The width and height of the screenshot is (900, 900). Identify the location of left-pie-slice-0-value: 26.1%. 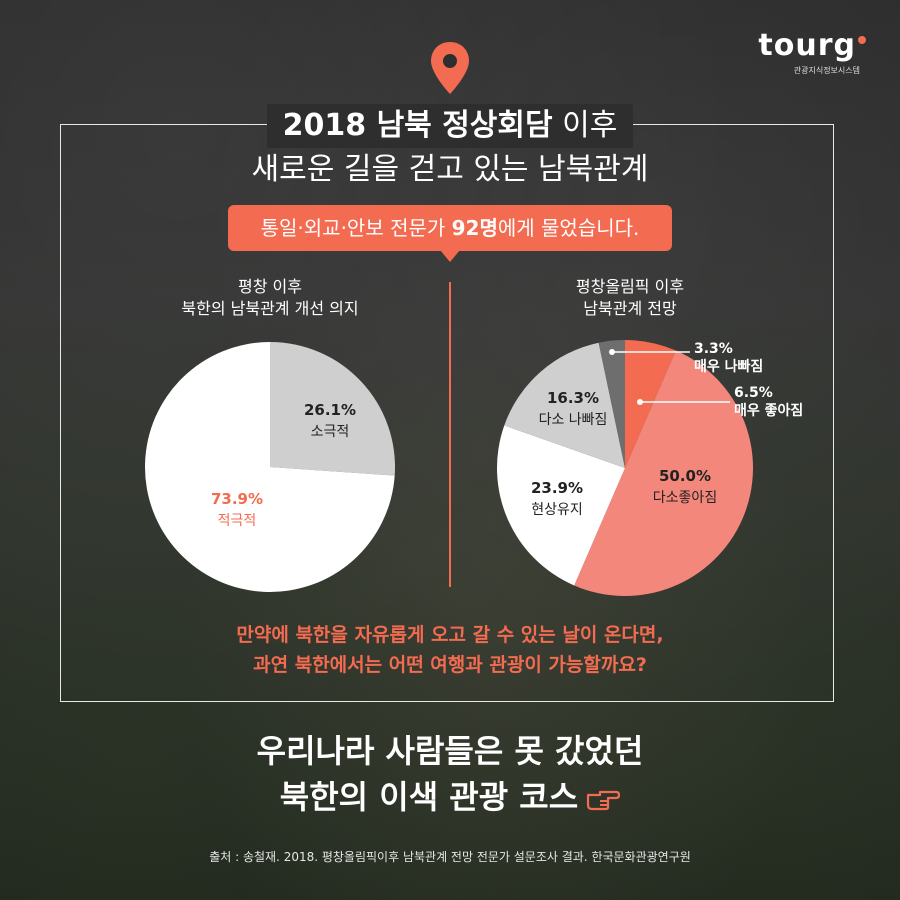
(330, 410).